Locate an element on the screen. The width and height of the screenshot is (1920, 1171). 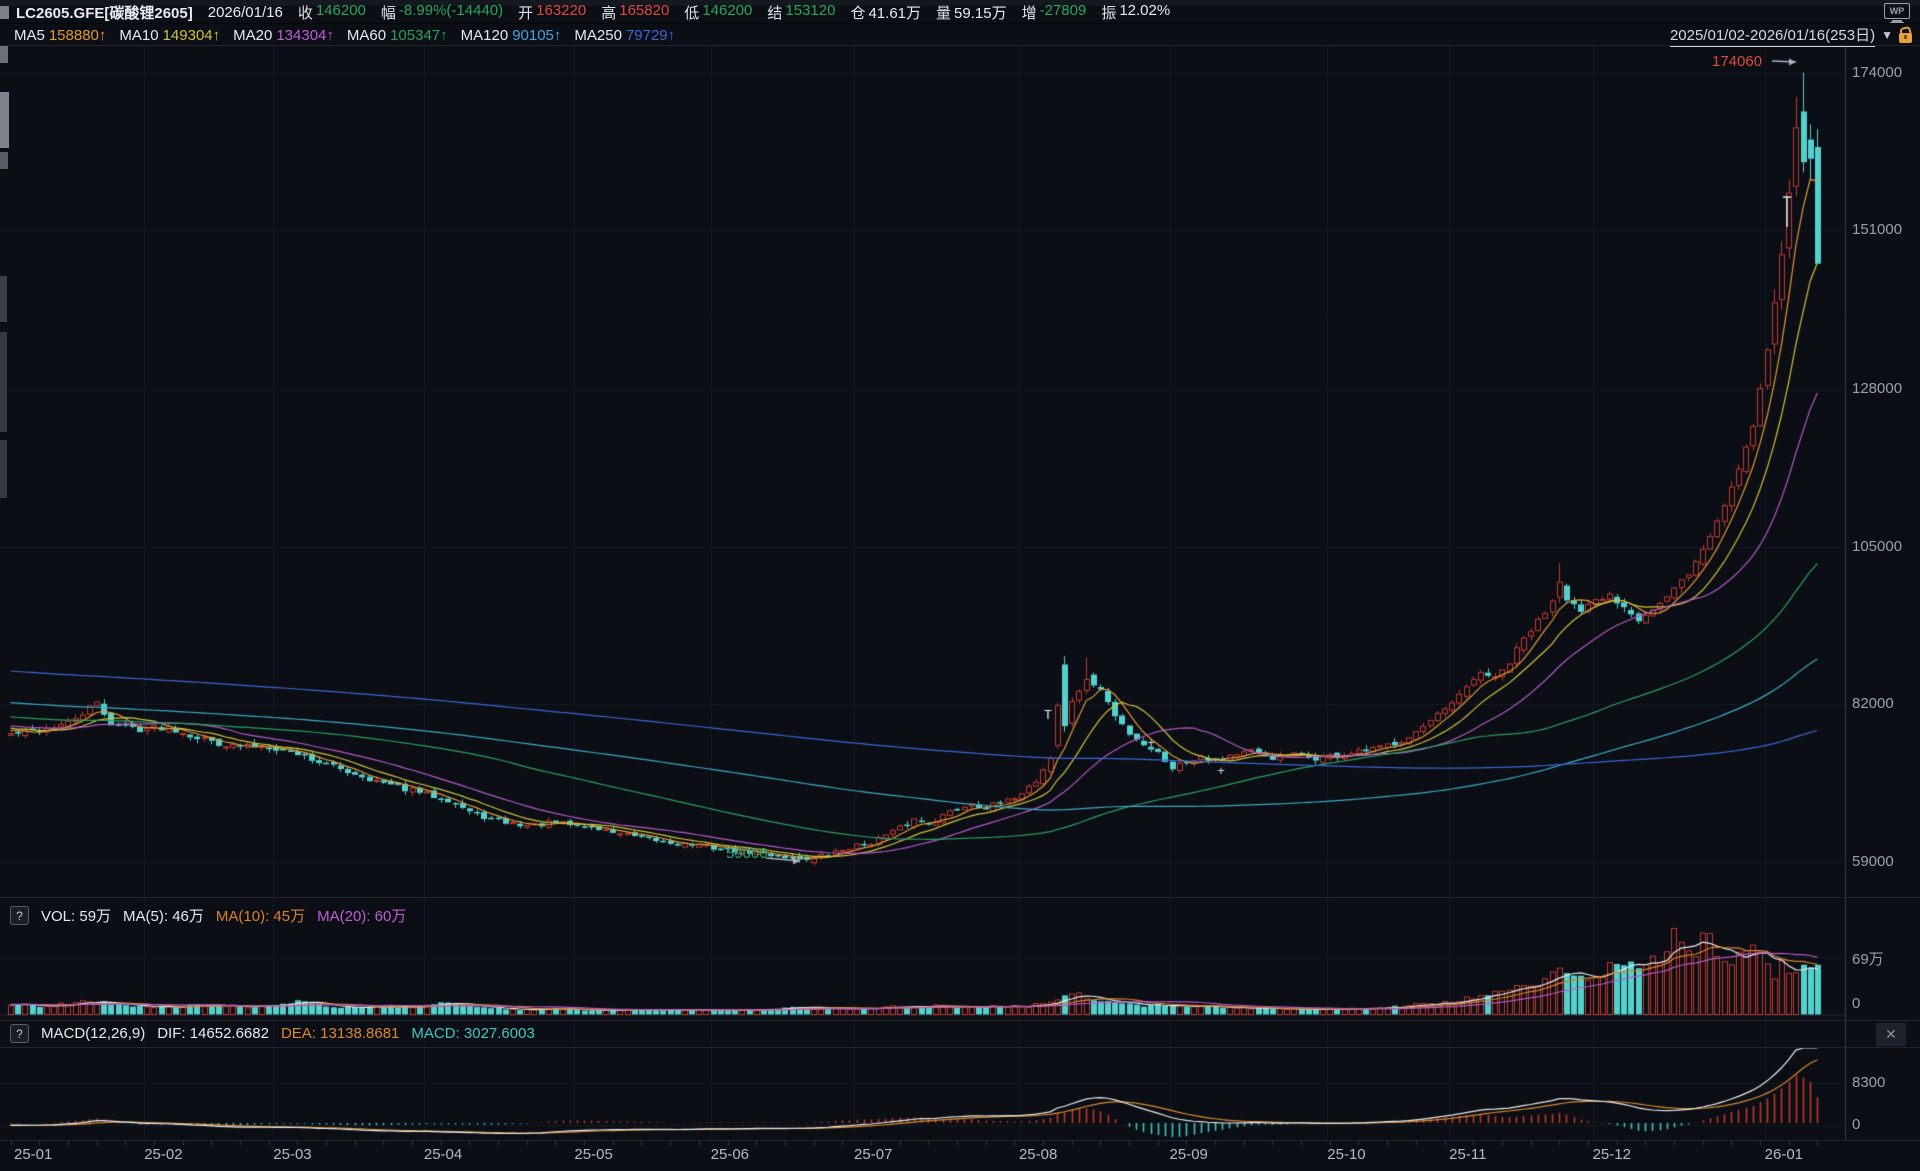
price-axis-label: 128000 is located at coordinates (1877, 388).